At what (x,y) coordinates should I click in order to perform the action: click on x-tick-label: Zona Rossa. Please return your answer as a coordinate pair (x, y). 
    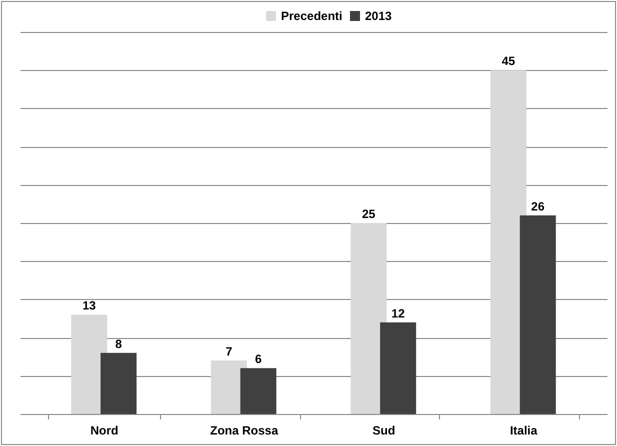
    Looking at the image, I should click on (244, 431).